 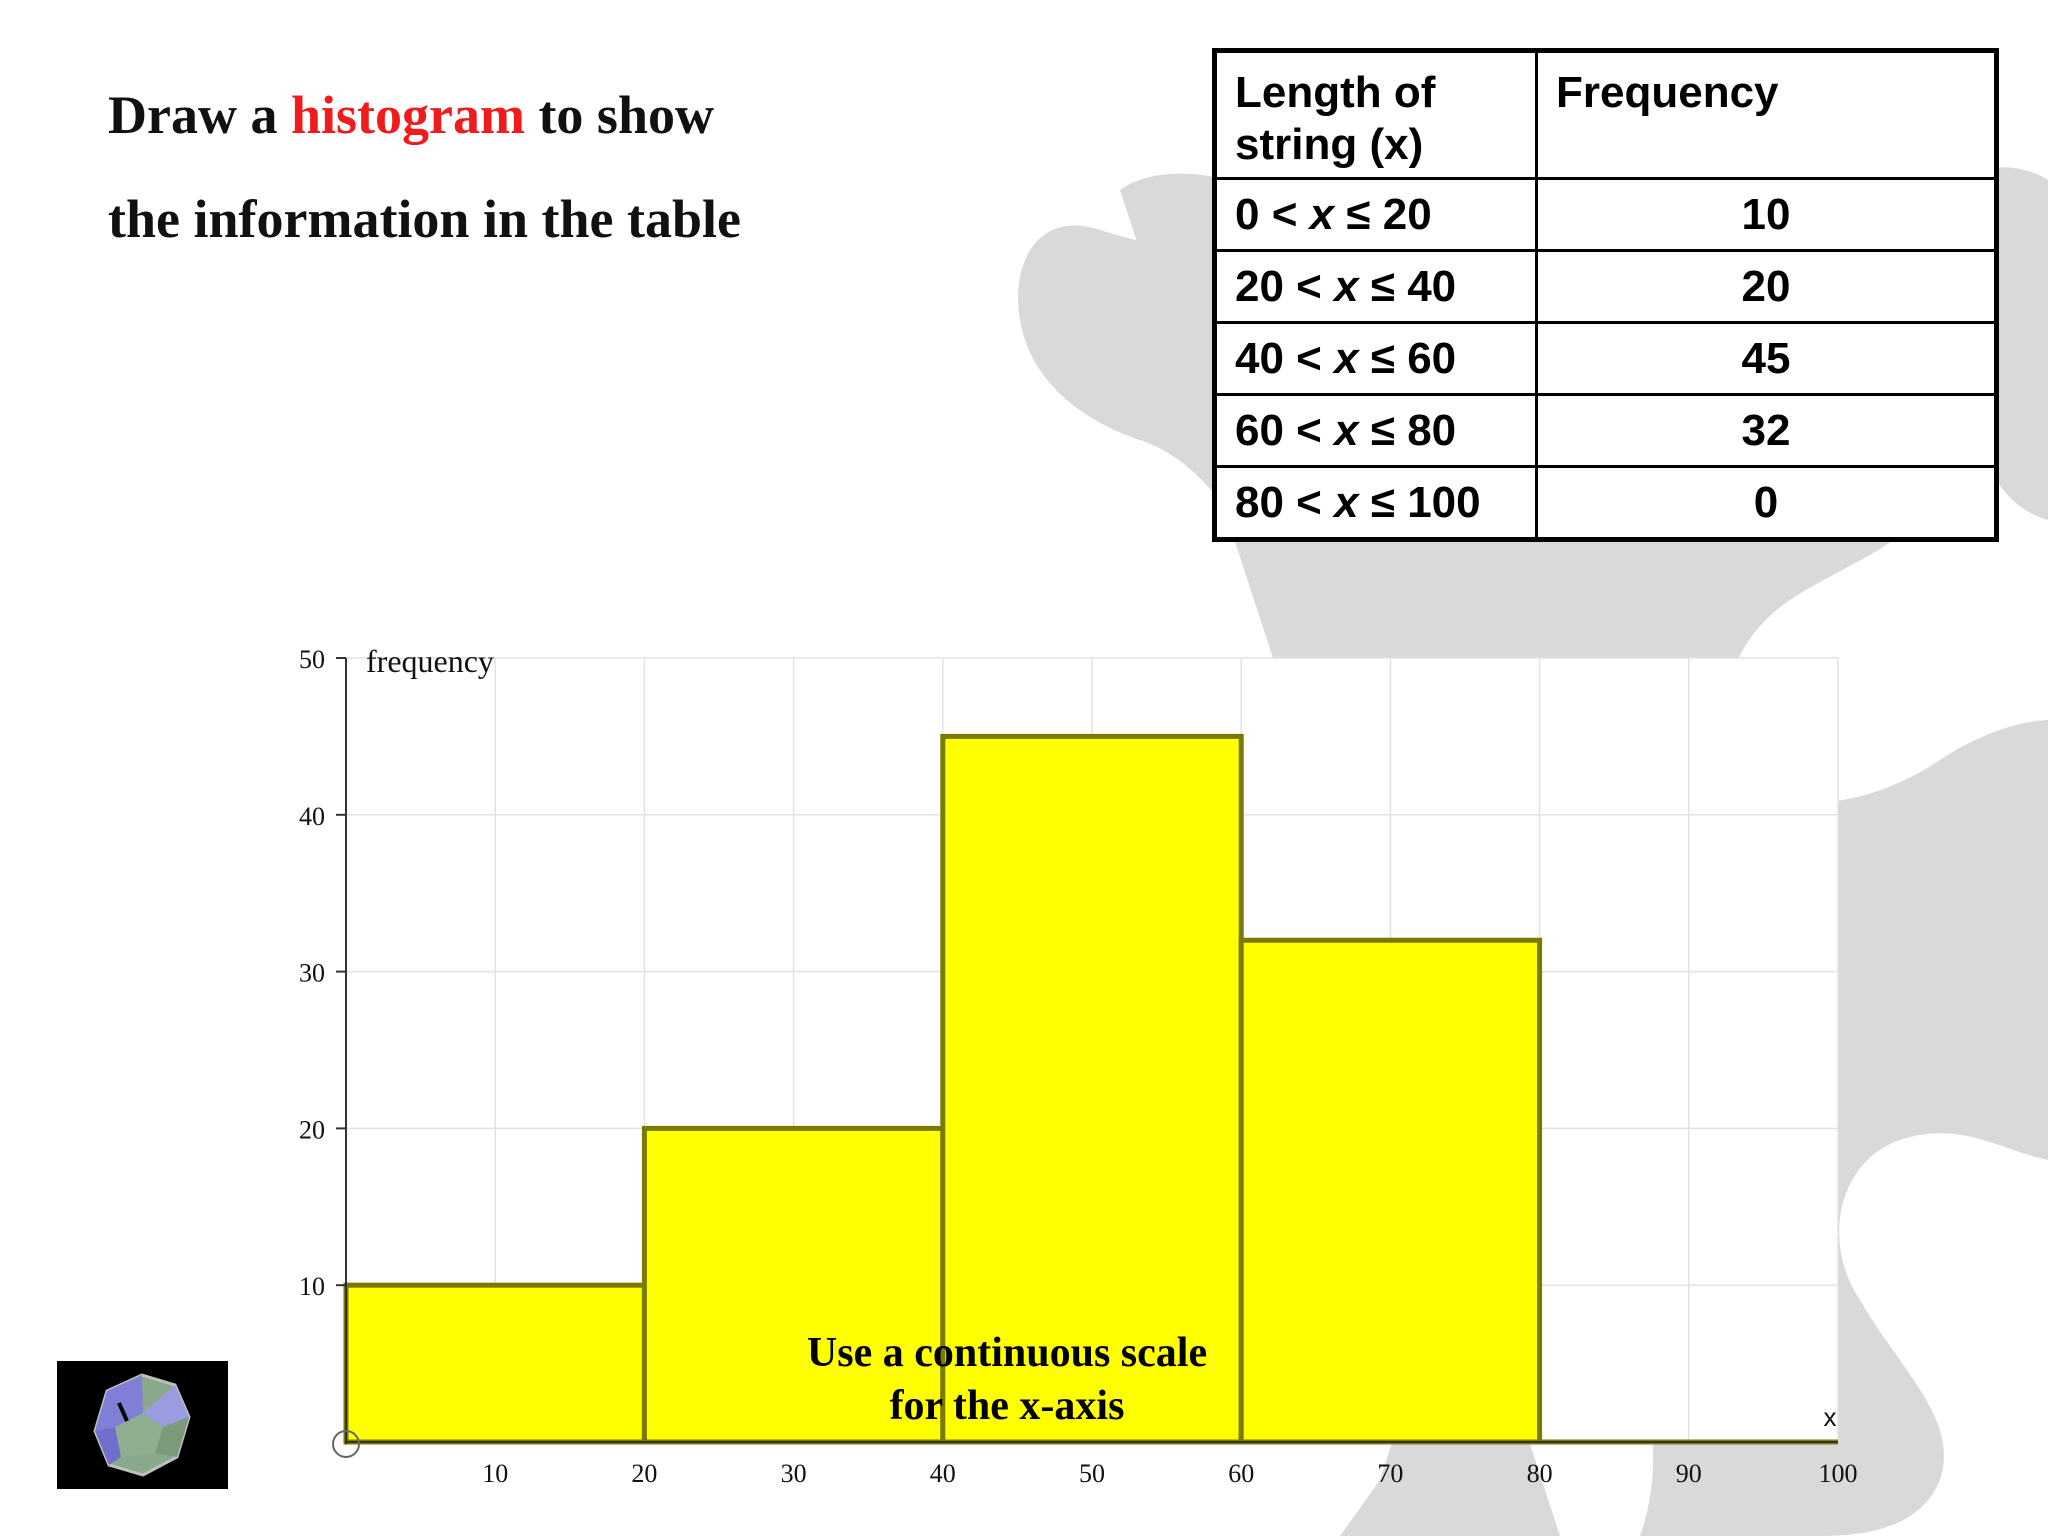 I want to click on table-row: 40 < x ≤ 60 45, so click(x=1605, y=358).